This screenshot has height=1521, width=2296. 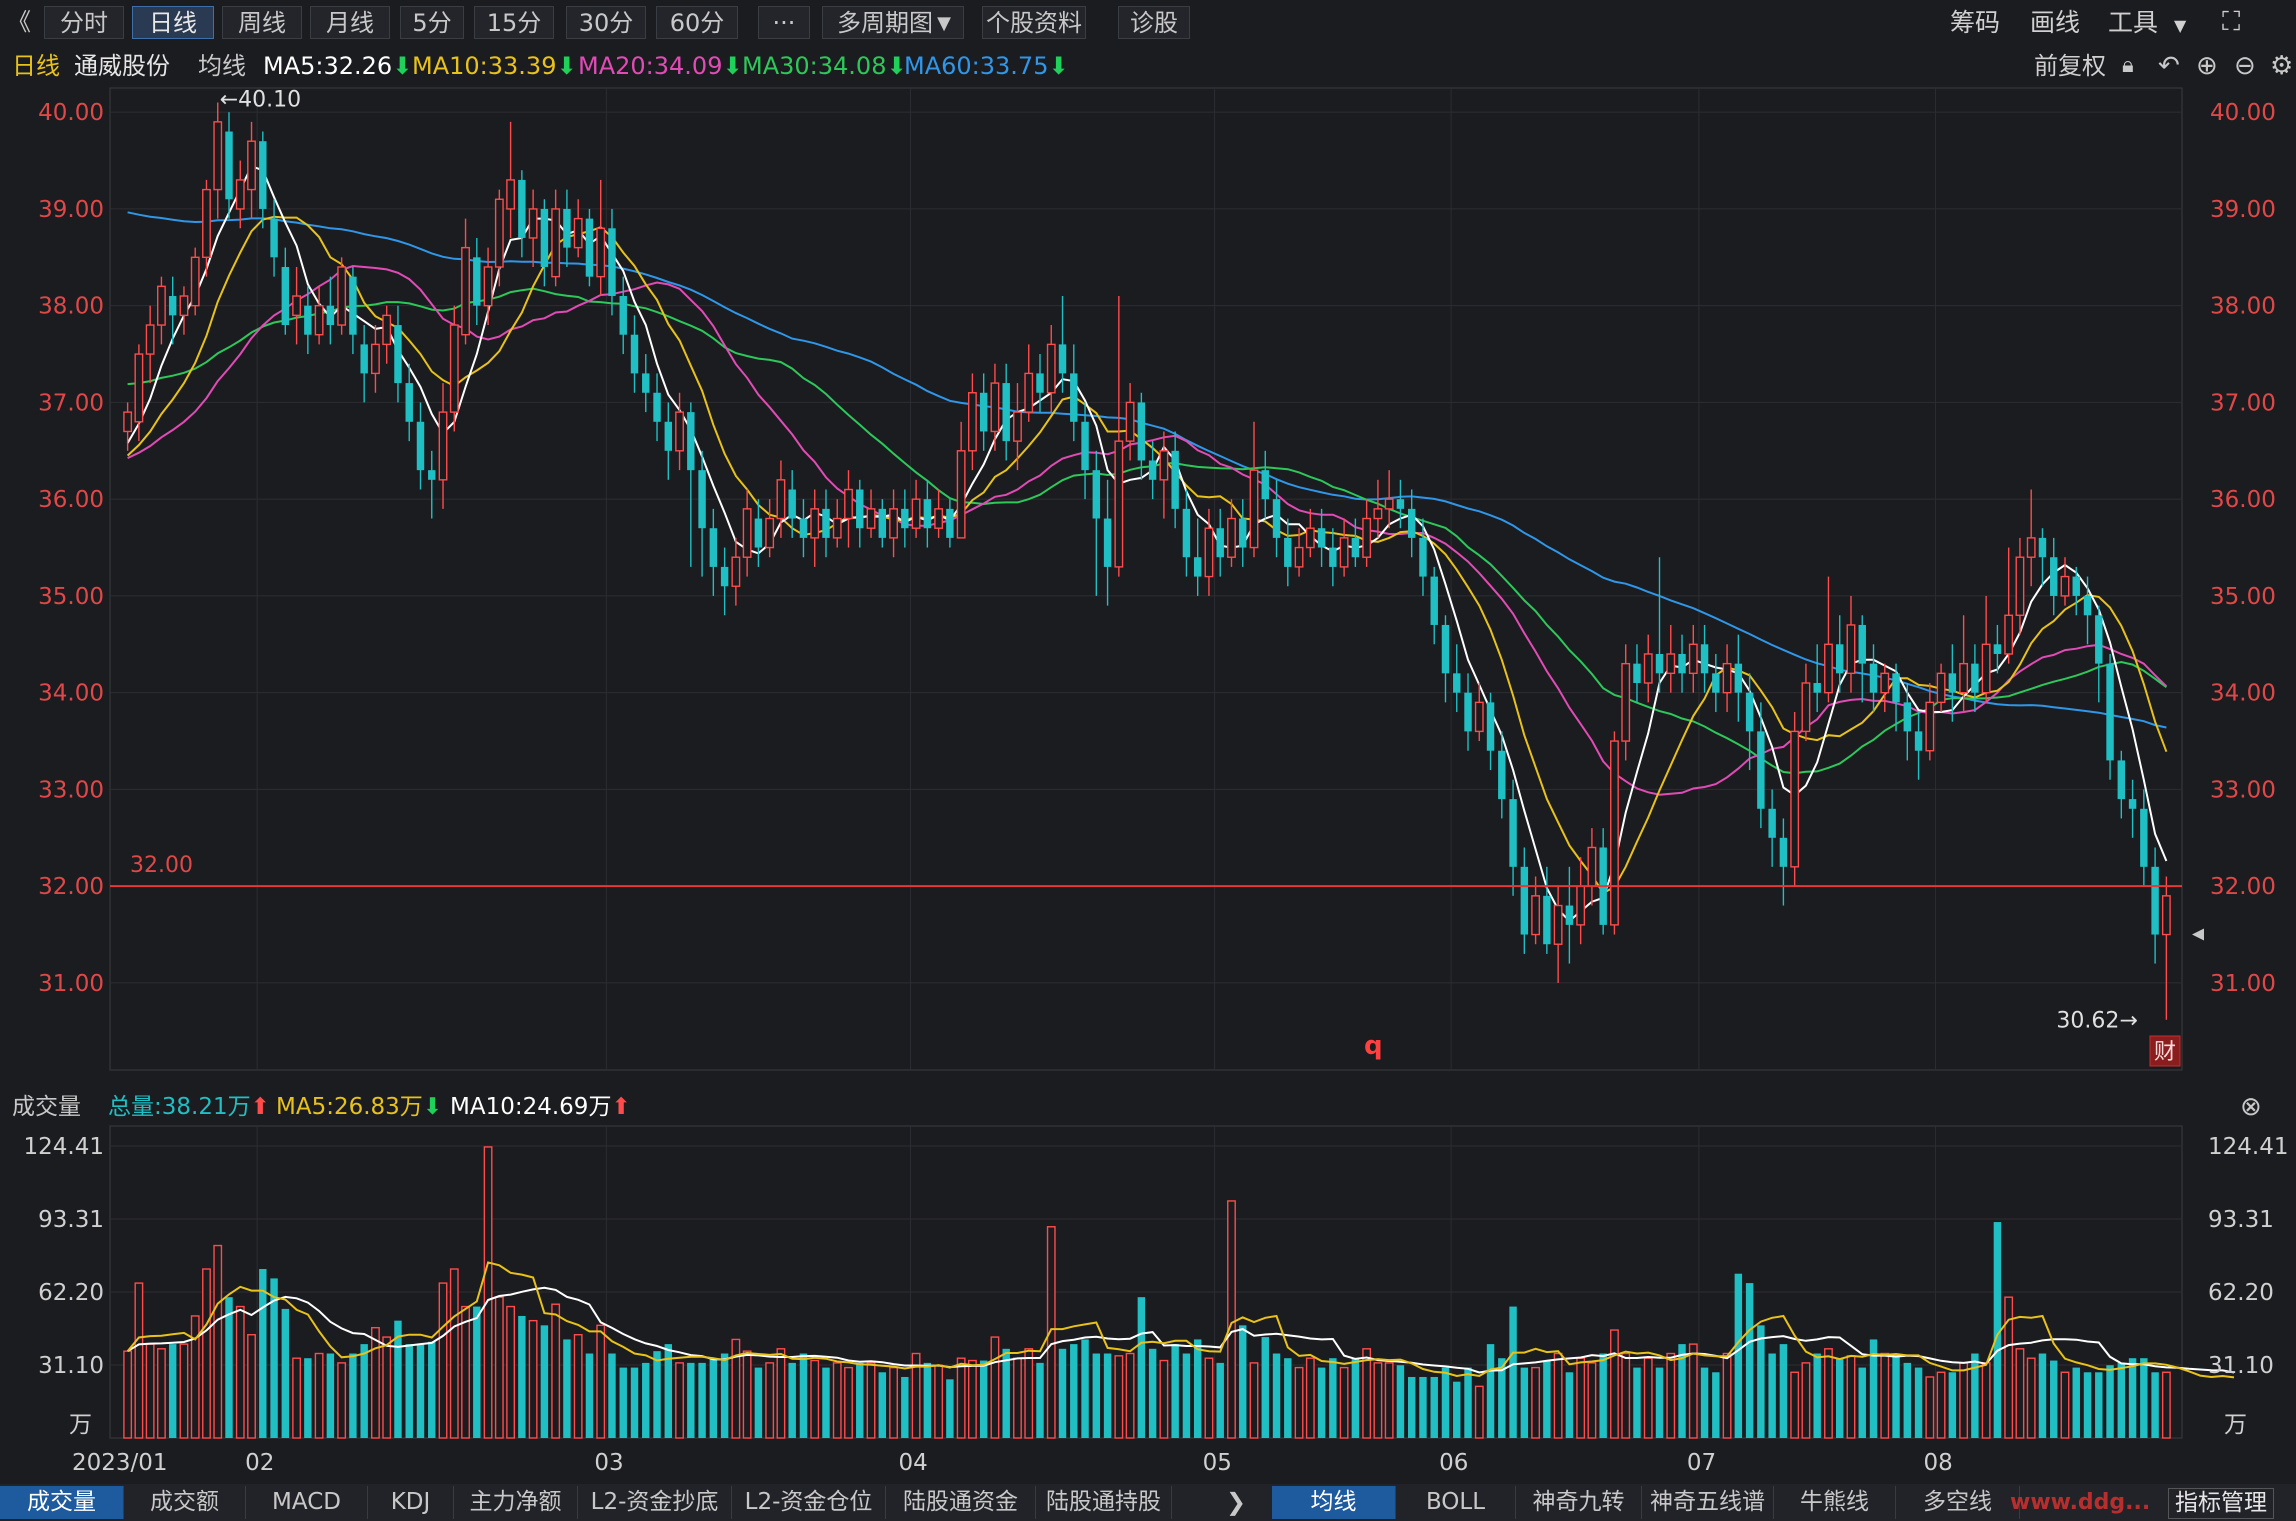 I want to click on indicator-tab-0: 成交量, so click(x=62, y=1502).